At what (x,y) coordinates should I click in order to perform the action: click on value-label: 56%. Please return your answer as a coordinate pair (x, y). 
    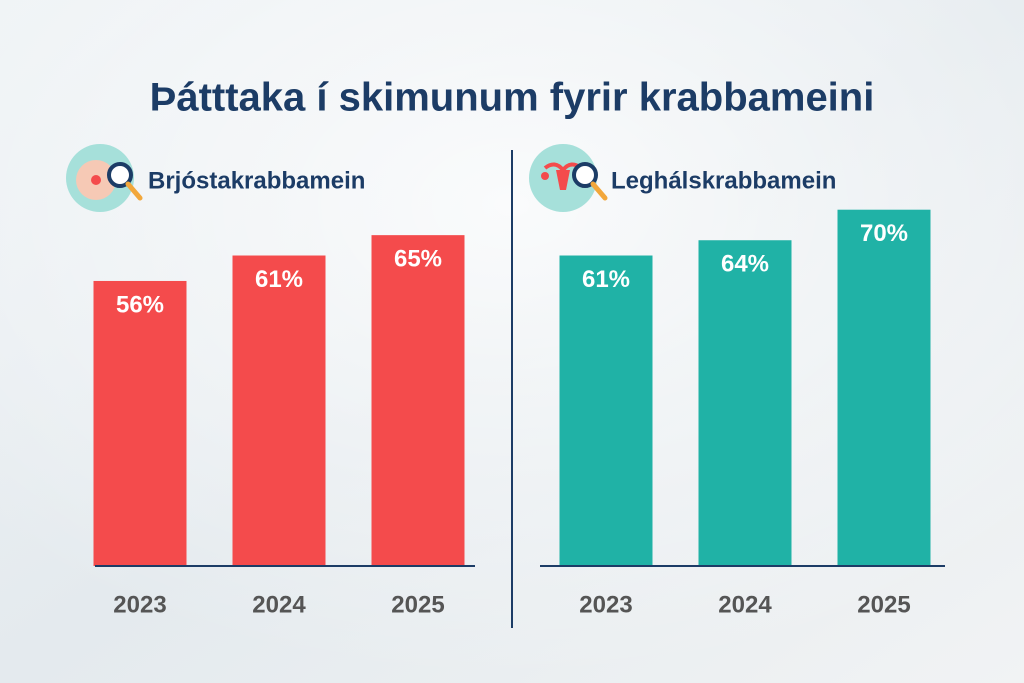
    Looking at the image, I should click on (140, 304).